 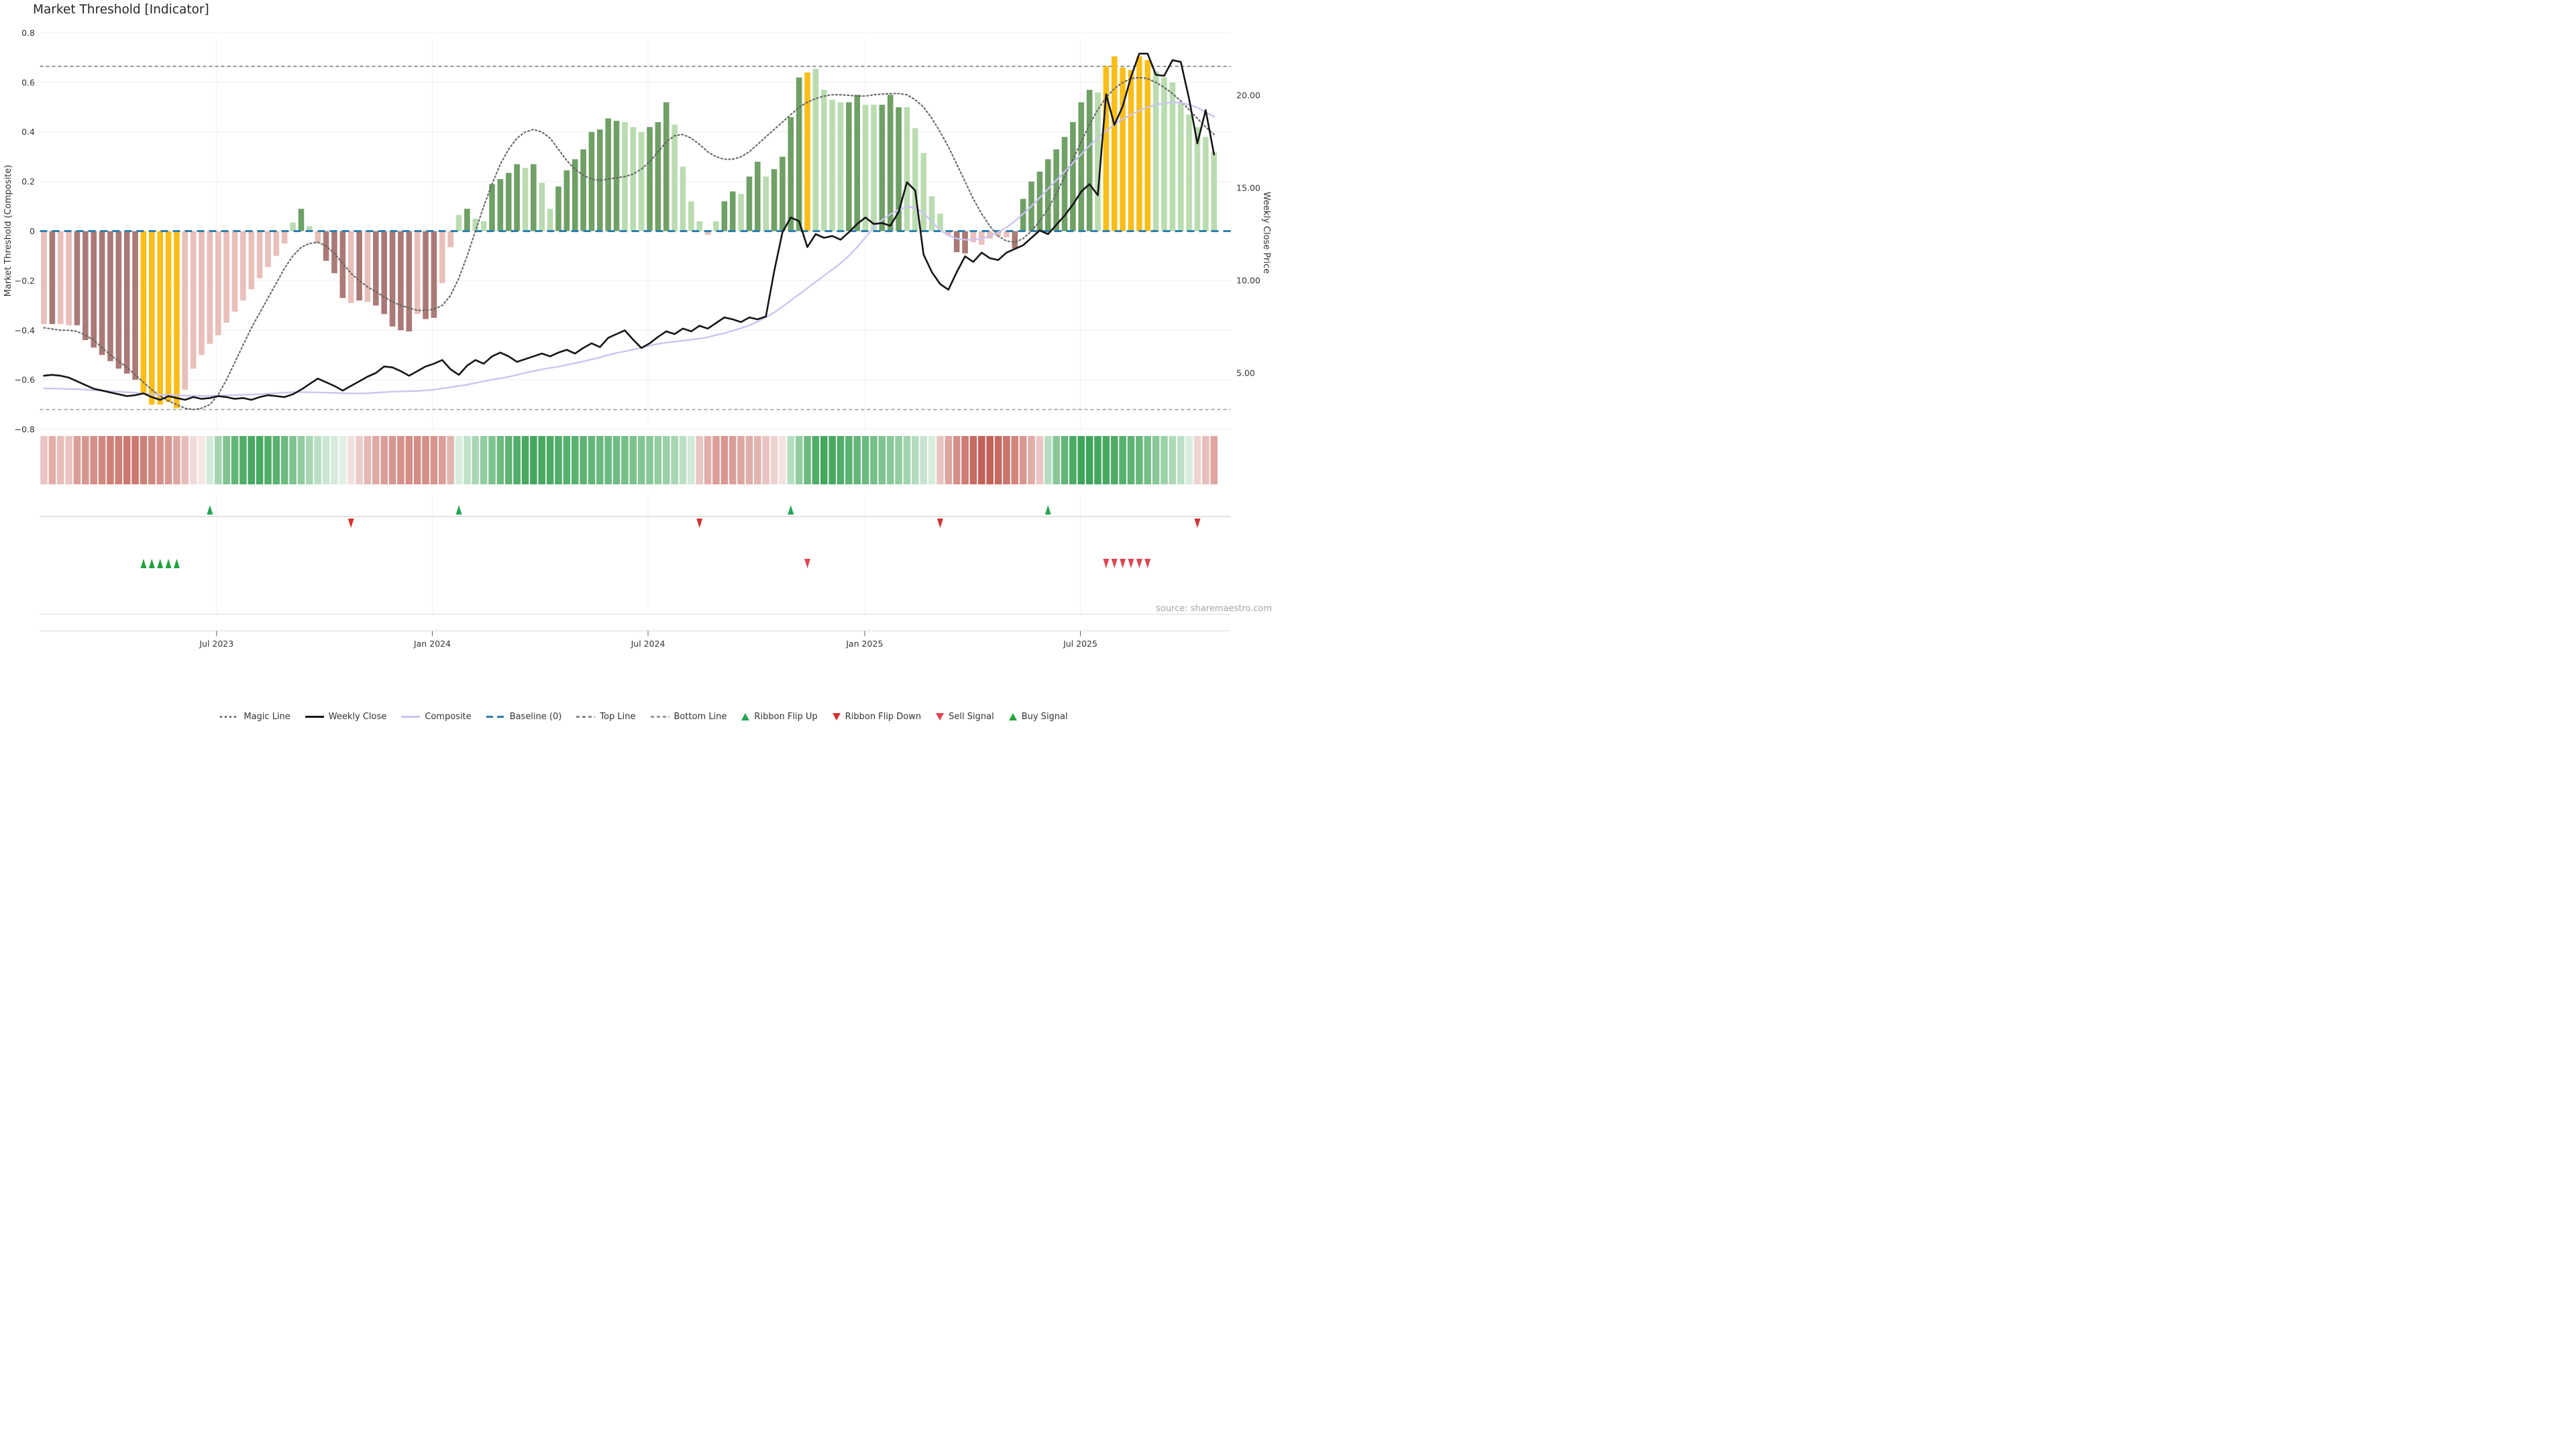 I want to click on legend-label: Weekly Close, so click(x=357, y=717).